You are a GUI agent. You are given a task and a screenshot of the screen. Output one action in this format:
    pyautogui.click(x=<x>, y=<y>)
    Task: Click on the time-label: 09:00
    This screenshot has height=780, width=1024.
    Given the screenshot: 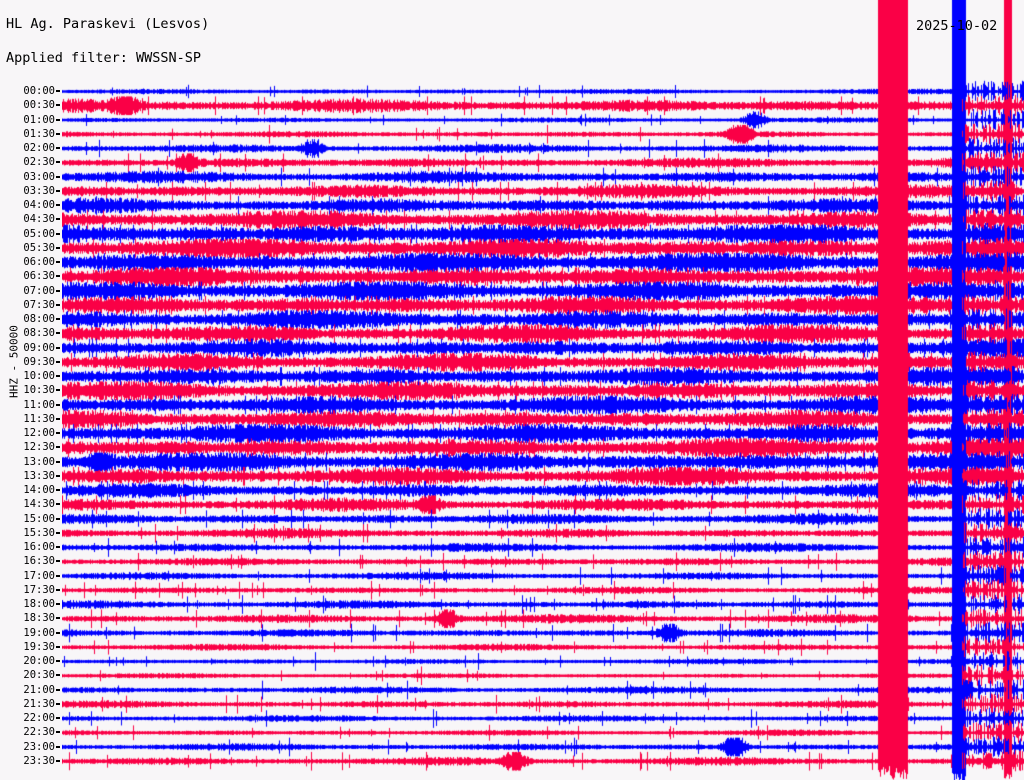 What is the action you would take?
    pyautogui.click(x=39, y=347)
    